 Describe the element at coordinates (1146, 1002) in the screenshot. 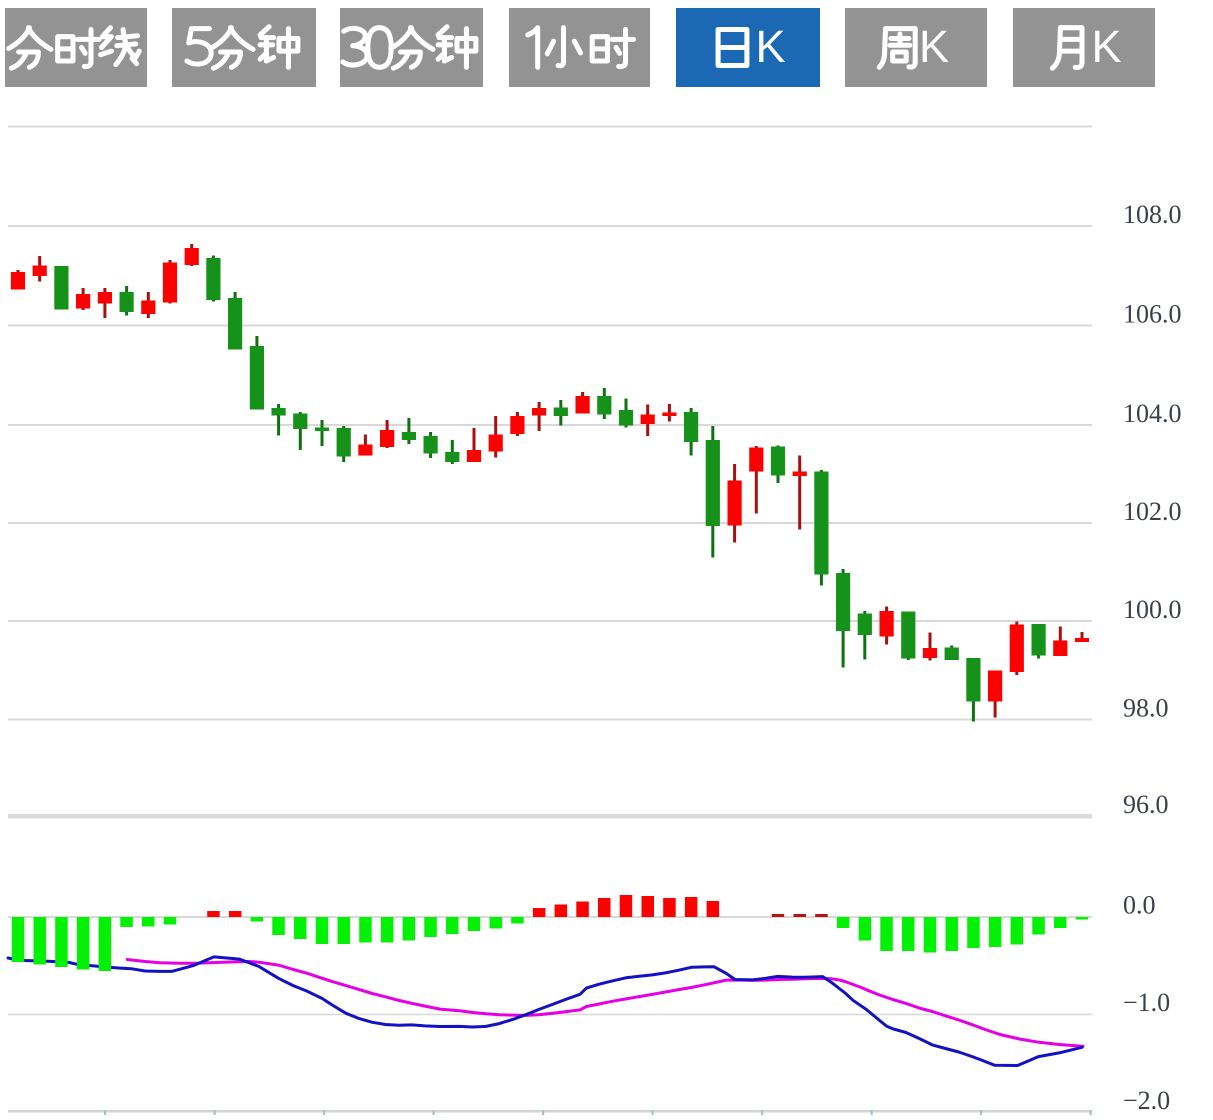

I see `svg-text: −1.0` at that location.